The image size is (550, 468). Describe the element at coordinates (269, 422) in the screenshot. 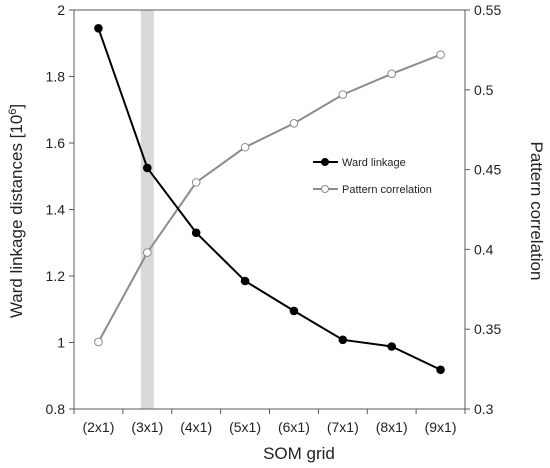

I see `x-axis-ticks: (2x1) (3x1) (4x1) (5x1) (6x1) (7x1) (8x1) (9x1)` at that location.